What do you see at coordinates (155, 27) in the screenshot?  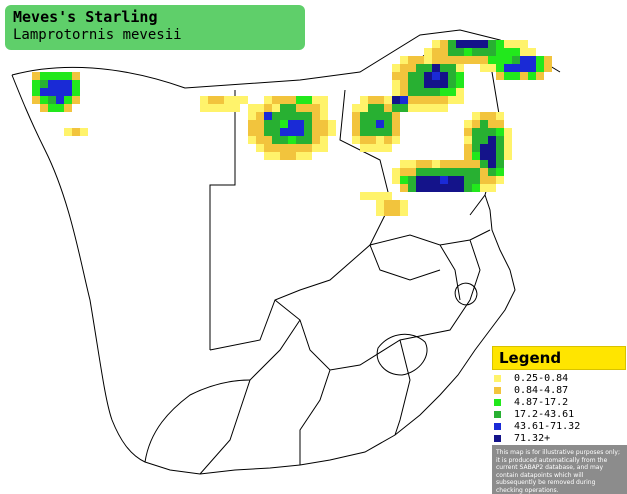 I see `title-box: Meves's Starling Lamprotornis mevesii` at bounding box center [155, 27].